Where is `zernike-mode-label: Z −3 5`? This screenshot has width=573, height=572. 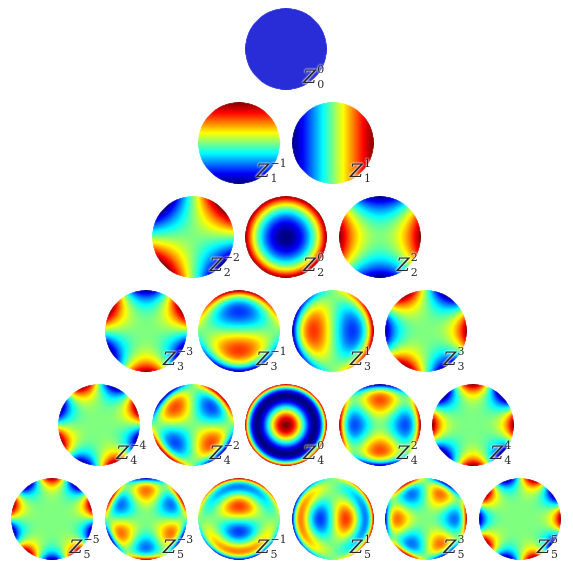 zernike-mode-label: Z −3 5 is located at coordinates (177, 547).